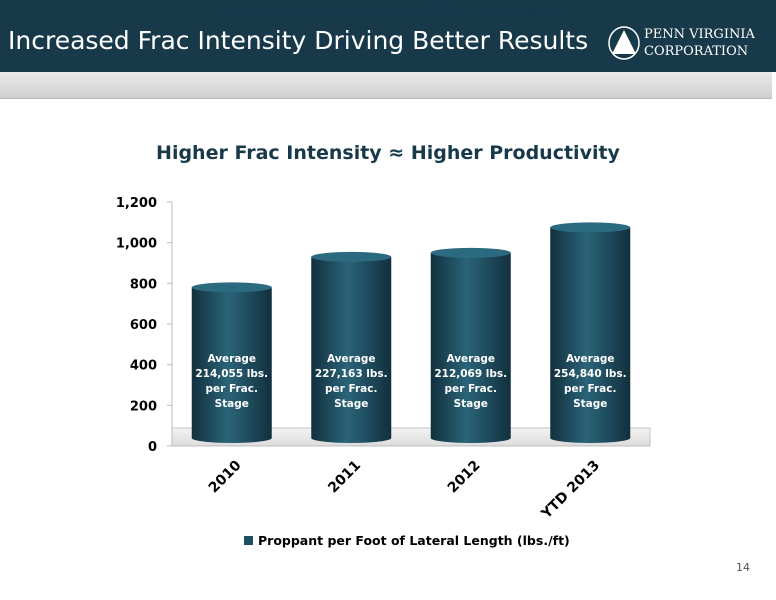  What do you see at coordinates (143, 284) in the screenshot?
I see `y-tick-label: 800` at bounding box center [143, 284].